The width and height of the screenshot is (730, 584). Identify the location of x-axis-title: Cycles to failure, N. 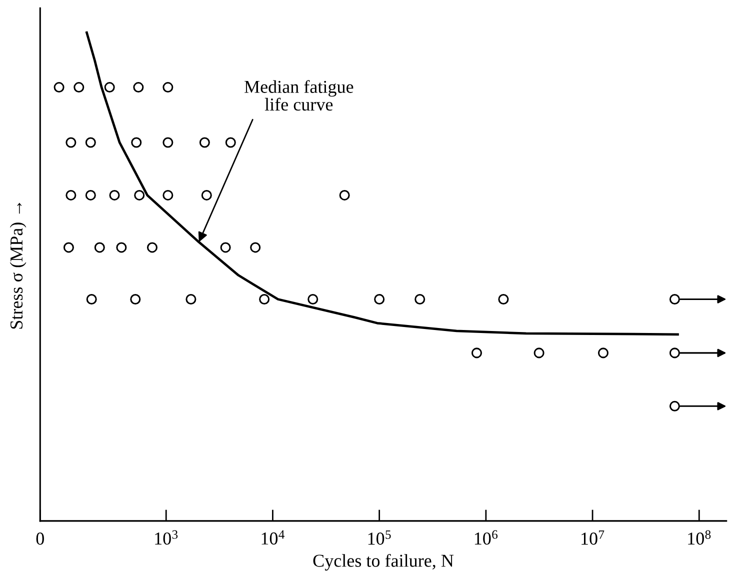
(383, 562).